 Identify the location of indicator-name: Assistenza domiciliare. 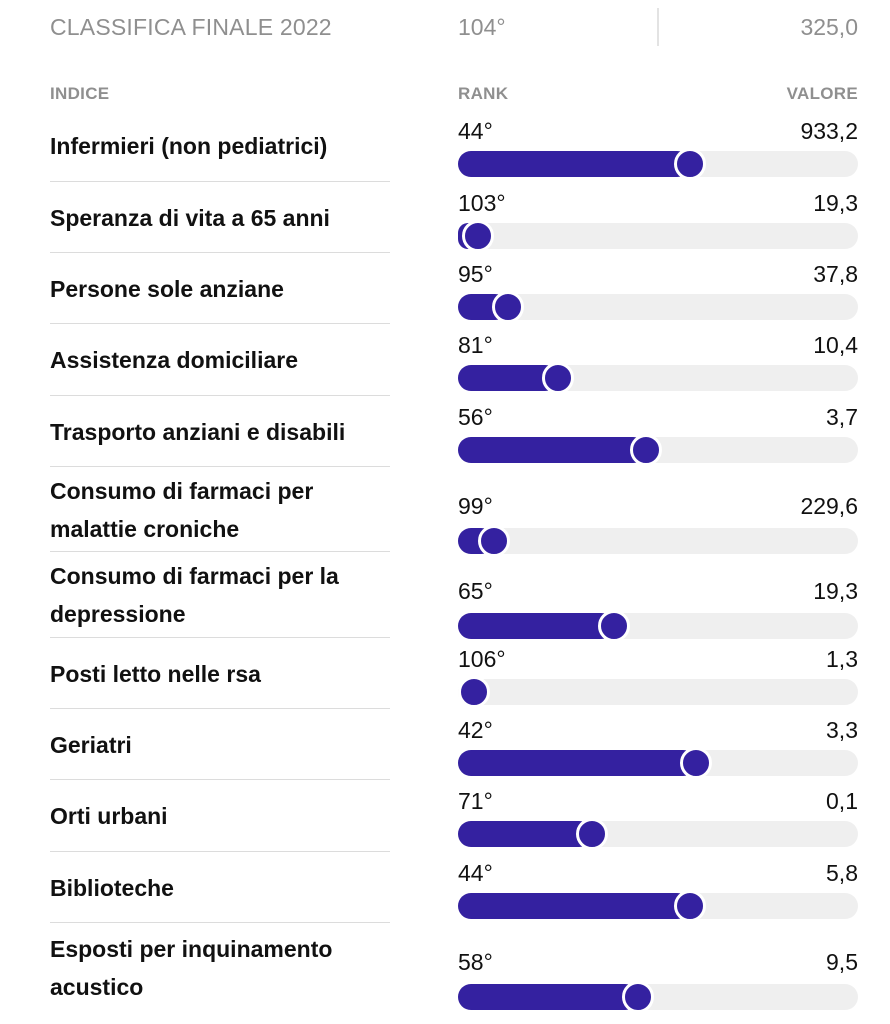
(174, 360).